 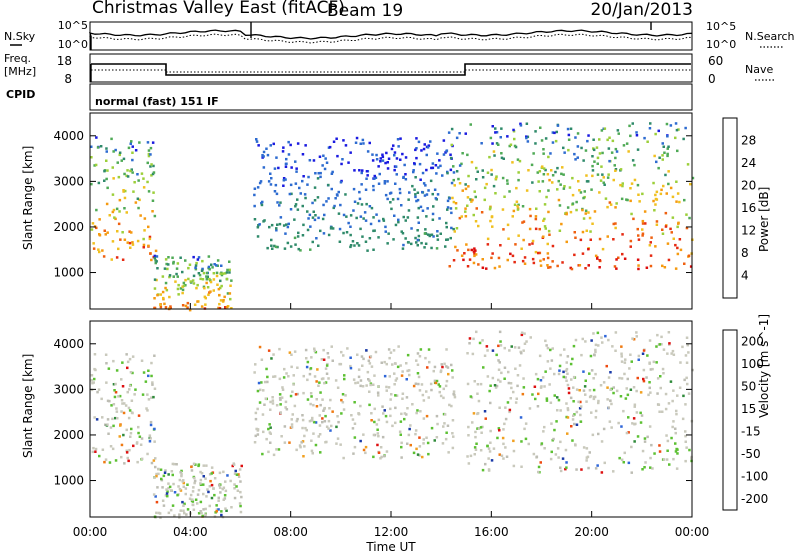 What do you see at coordinates (391, 68) in the screenshot?
I see `freq-strip-frame` at bounding box center [391, 68].